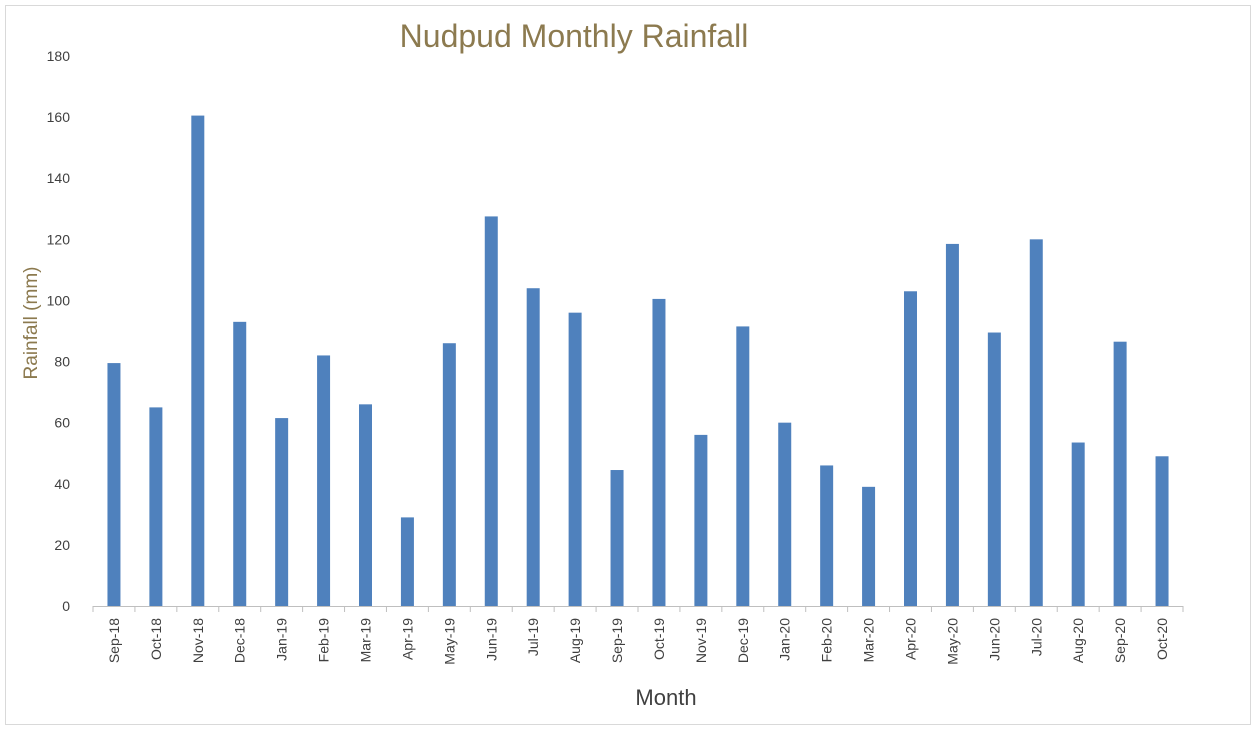 This screenshot has height=731, width=1258. What do you see at coordinates (240, 640) in the screenshot?
I see `x-tick-label: Dec-18` at bounding box center [240, 640].